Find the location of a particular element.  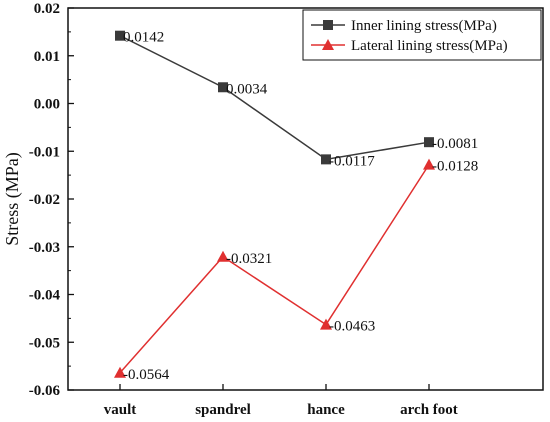

data-label: 0.0142 is located at coordinates (143, 38).